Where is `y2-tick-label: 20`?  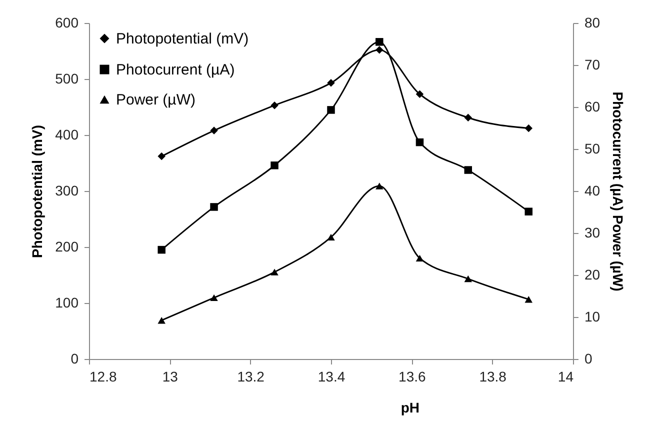
y2-tick-label: 20 is located at coordinates (592, 274).